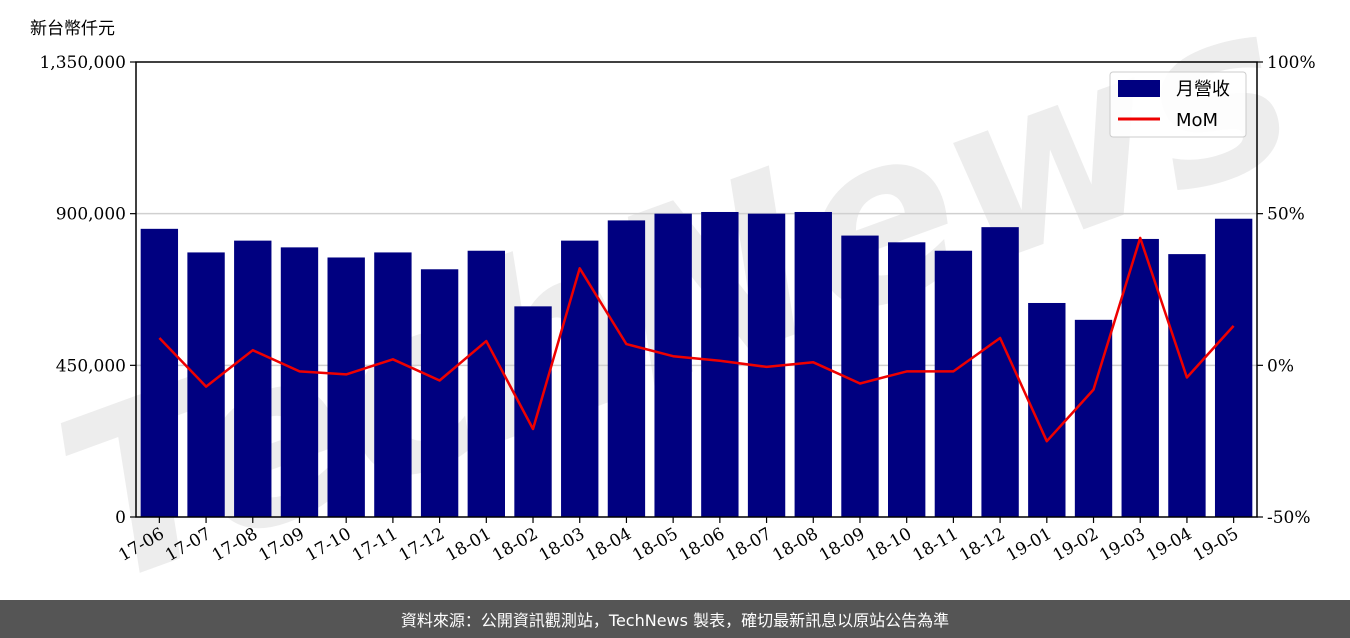 Image resolution: width=1350 pixels, height=638 pixels. I want to click on source-note: 資料來源：公開資訊觀測站，TechNews 製表，確切最新訊息以原站公告為準, so click(675, 620).